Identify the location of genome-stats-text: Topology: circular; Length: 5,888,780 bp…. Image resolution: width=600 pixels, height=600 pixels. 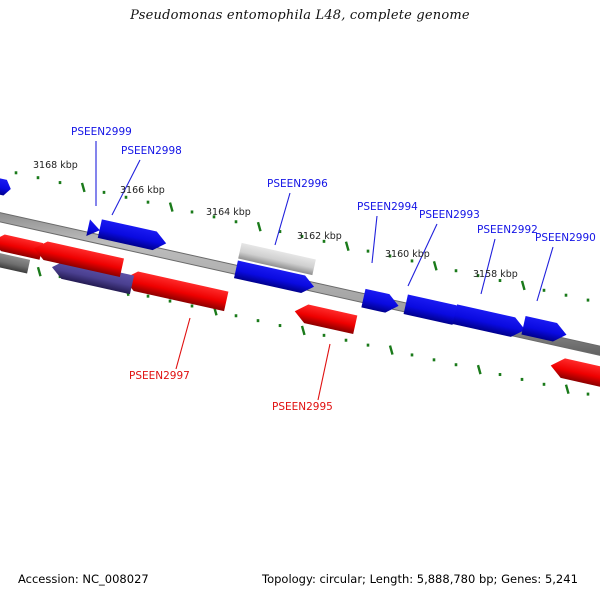
(420, 579).